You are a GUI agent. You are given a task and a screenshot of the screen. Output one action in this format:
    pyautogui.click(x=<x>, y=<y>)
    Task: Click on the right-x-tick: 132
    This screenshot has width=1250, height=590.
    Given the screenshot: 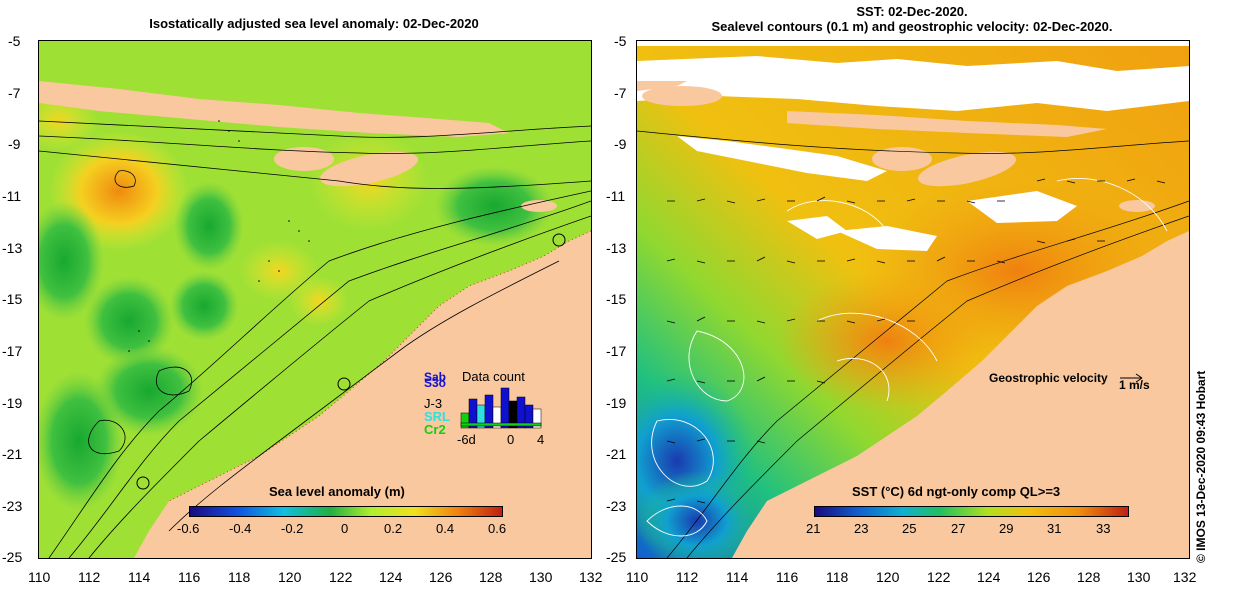 What is the action you would take?
    pyautogui.click(x=1185, y=577)
    